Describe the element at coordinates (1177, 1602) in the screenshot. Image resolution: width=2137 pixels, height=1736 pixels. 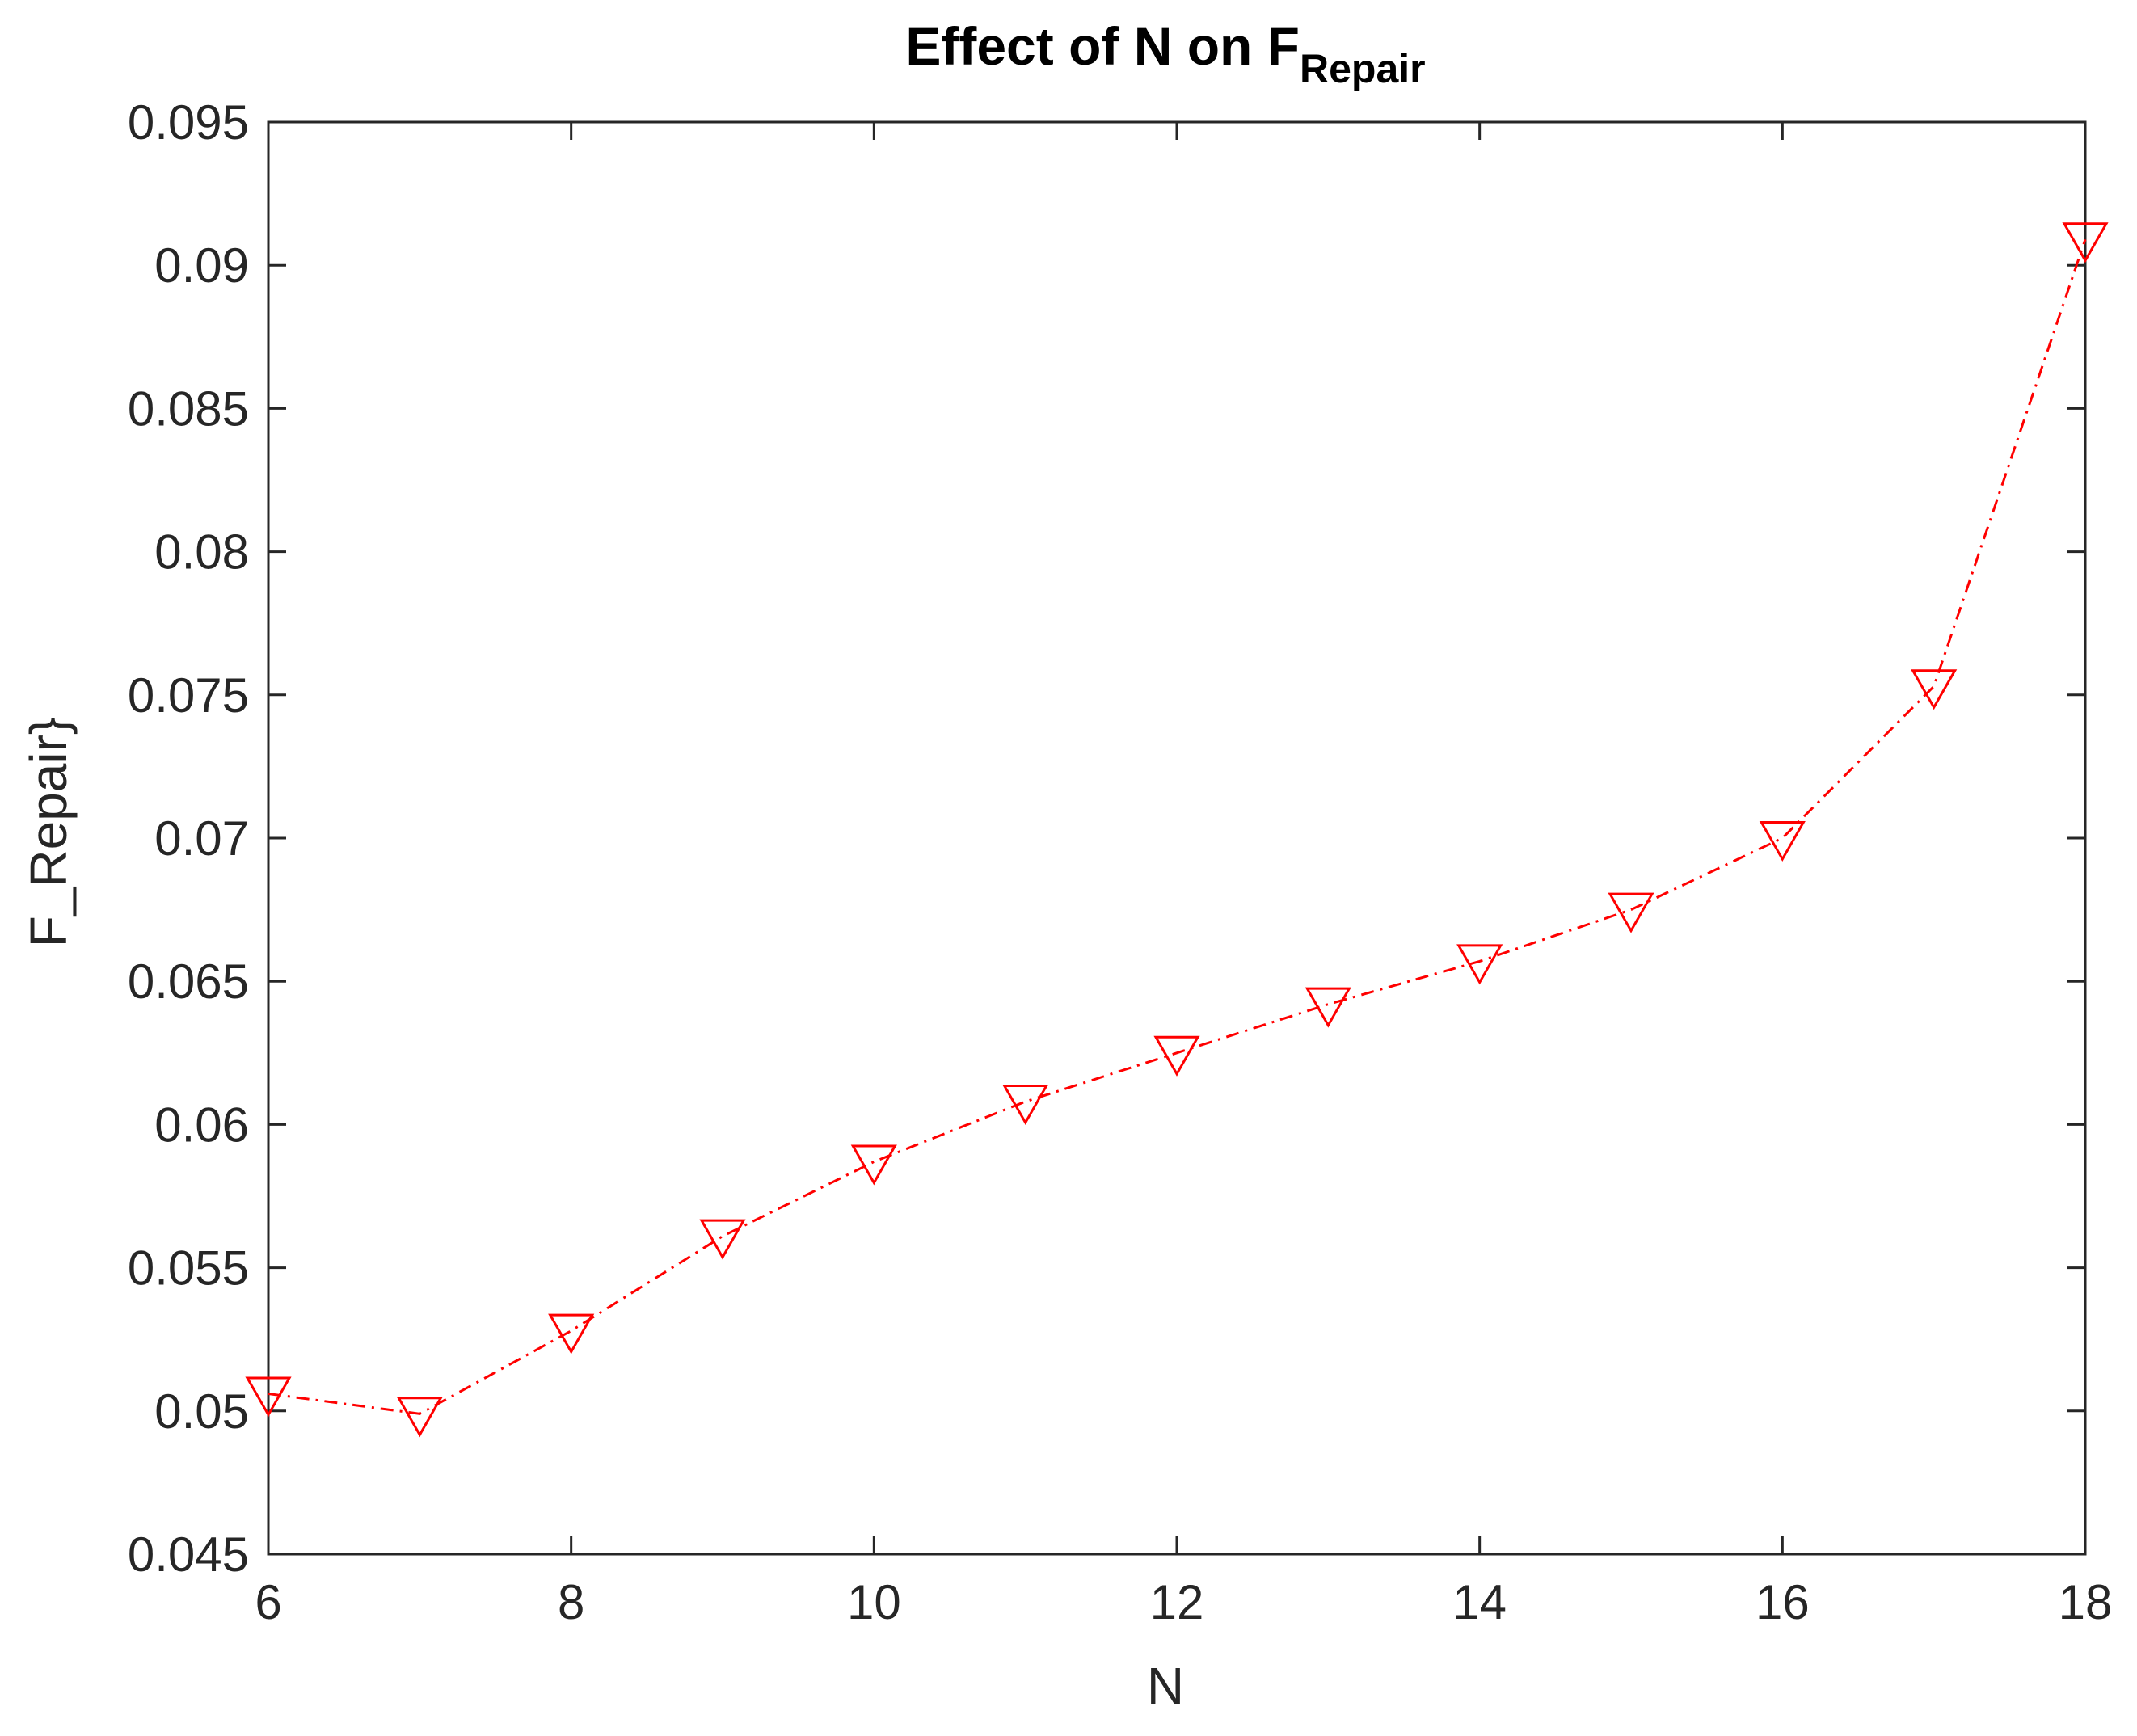
I see `x-tick-label: 12` at that location.